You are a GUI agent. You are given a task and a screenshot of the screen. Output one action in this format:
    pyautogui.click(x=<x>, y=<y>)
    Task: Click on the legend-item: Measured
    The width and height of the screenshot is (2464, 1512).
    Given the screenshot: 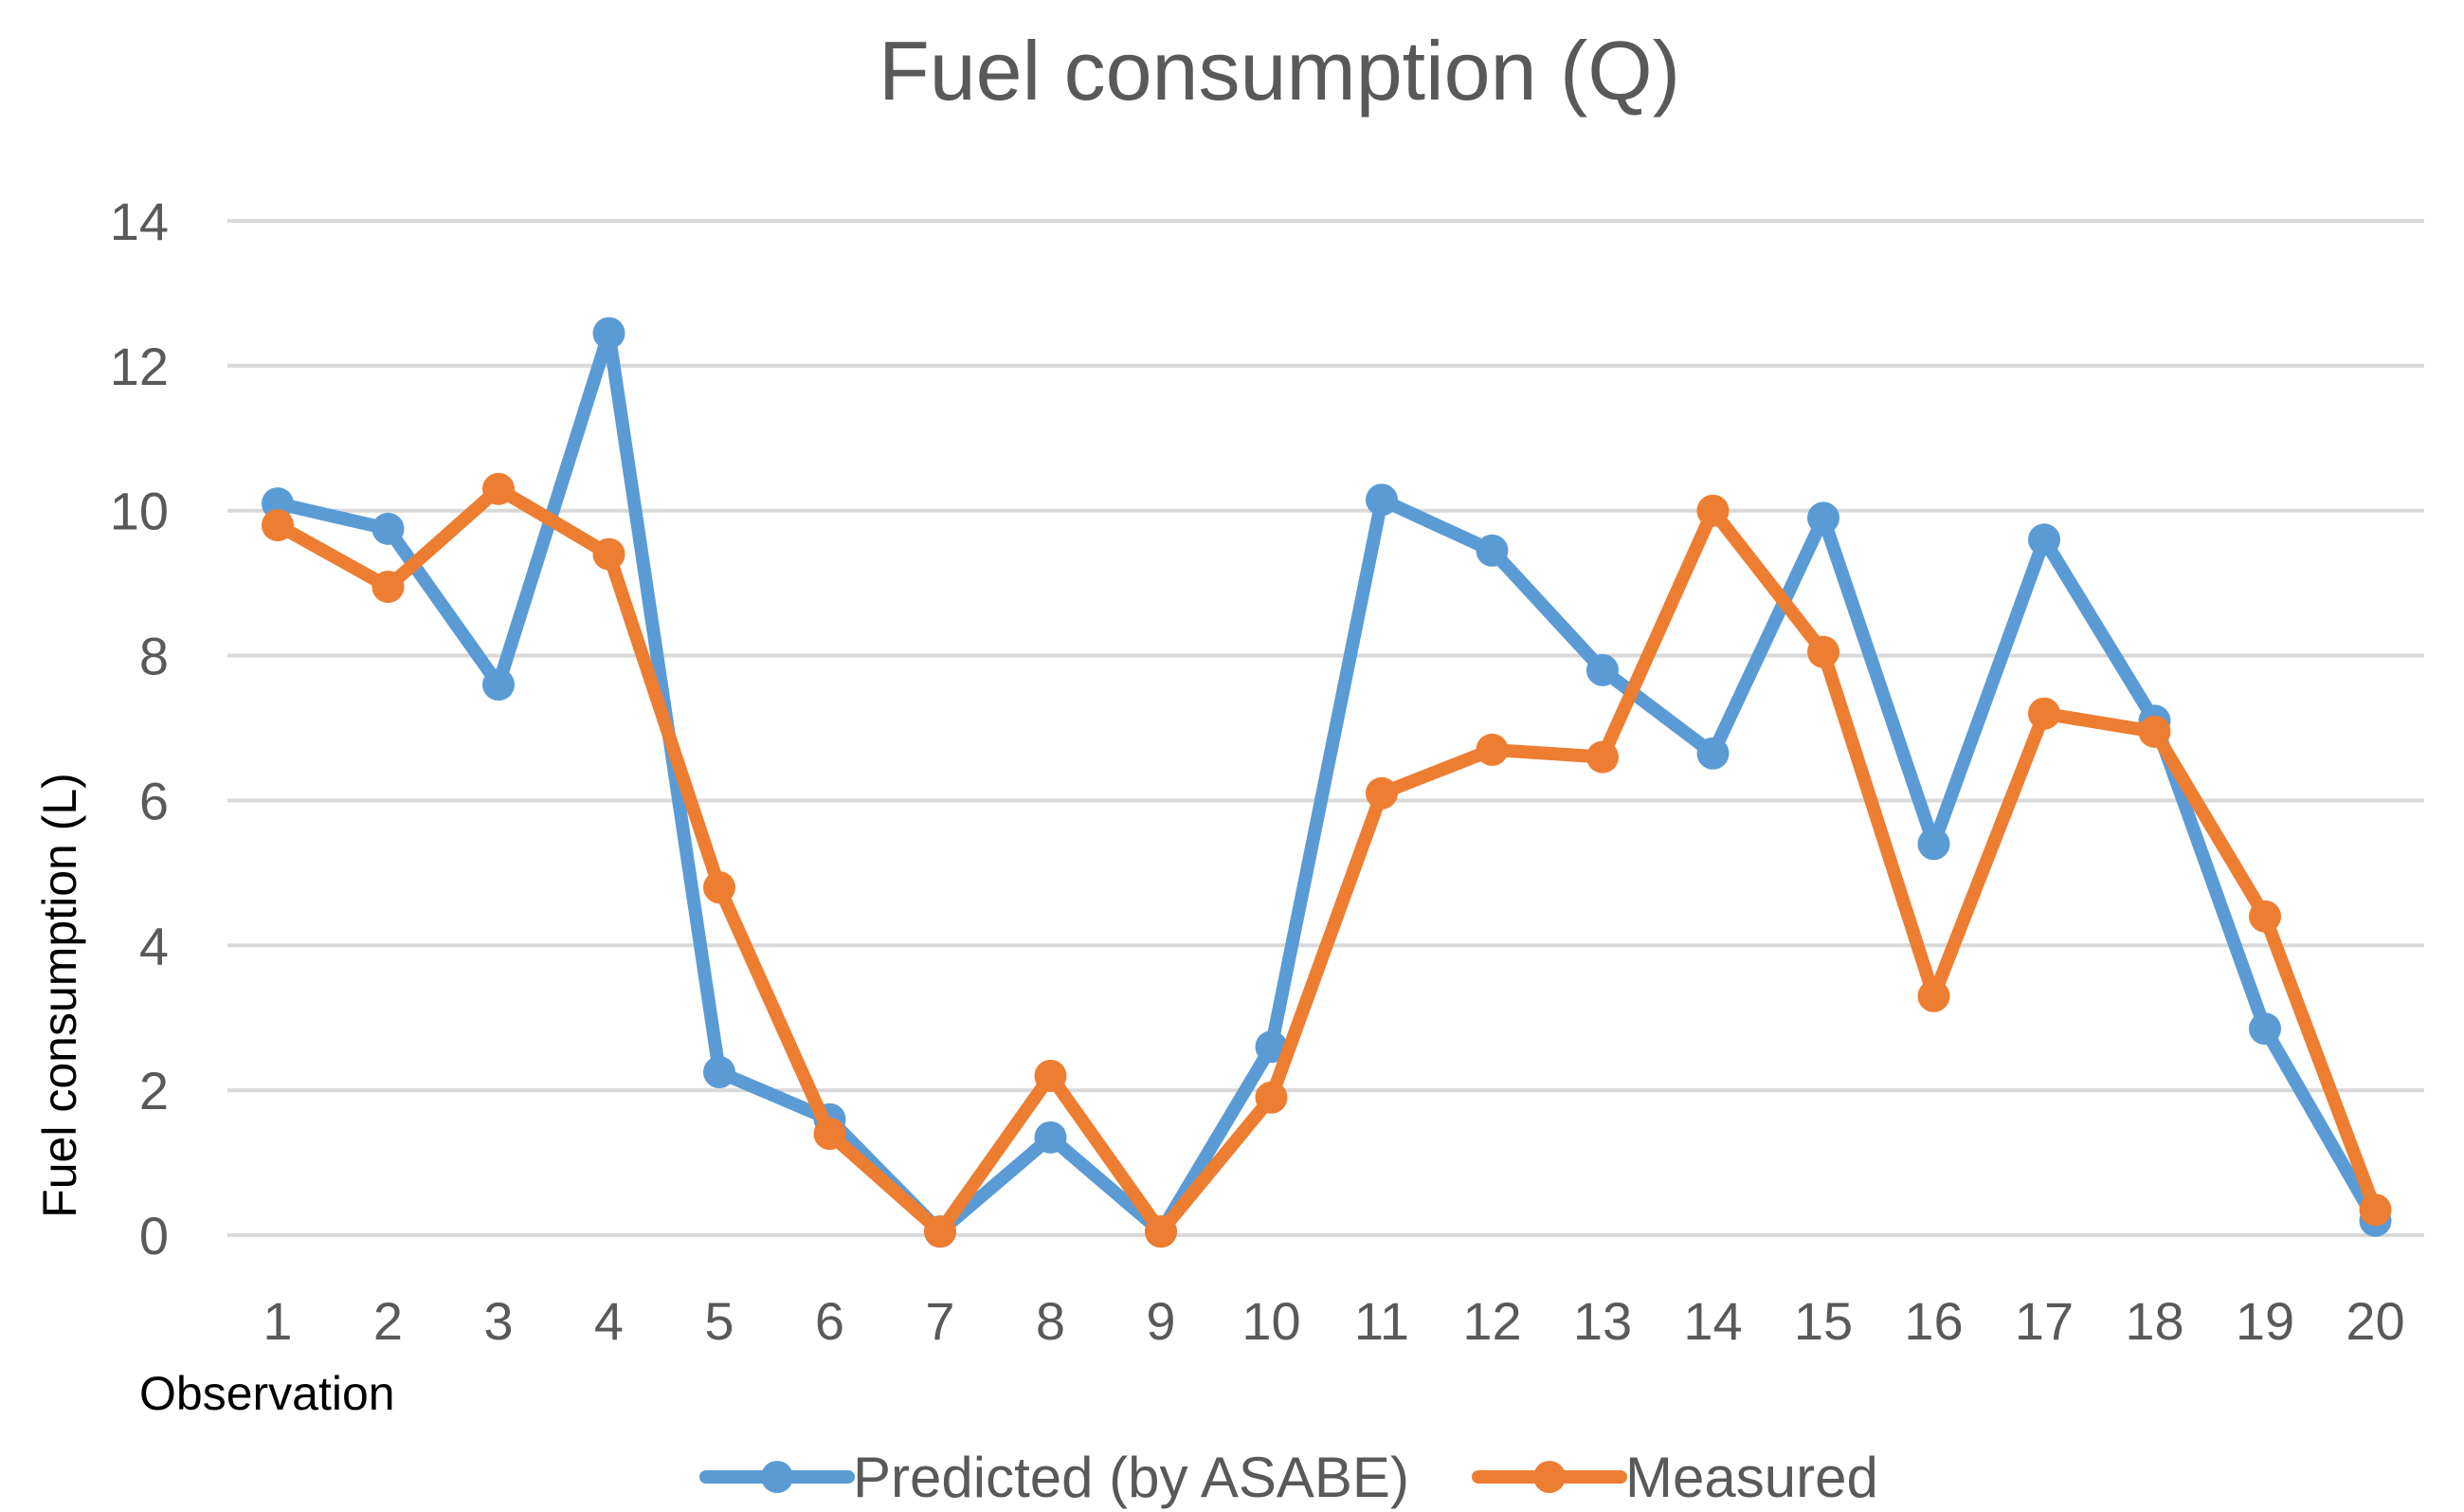 What is the action you would take?
    pyautogui.click(x=1675, y=1477)
    